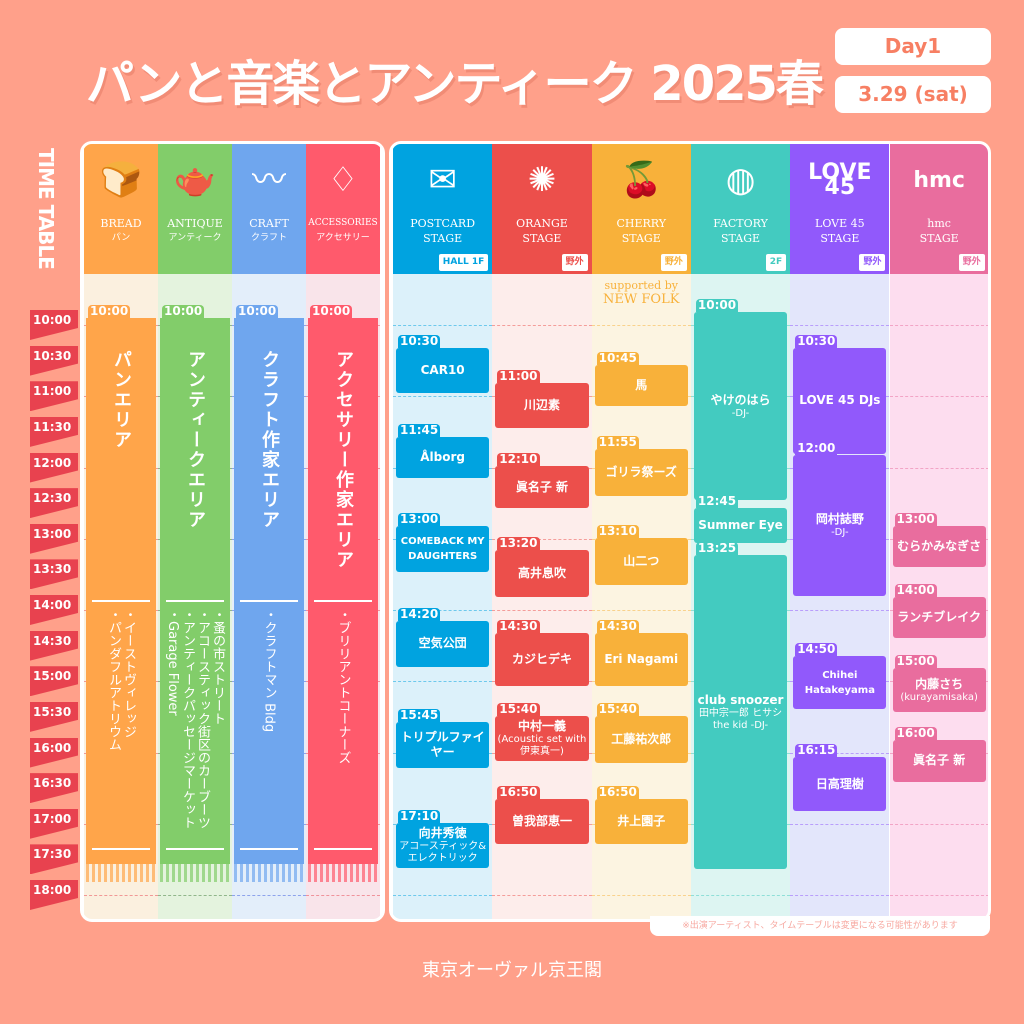 The height and width of the screenshot is (1024, 1024). Describe the element at coordinates (443, 542) in the screenshot. I see `performance-slot: 13:00 COMEBACK MY DAUGHTERS` at that location.